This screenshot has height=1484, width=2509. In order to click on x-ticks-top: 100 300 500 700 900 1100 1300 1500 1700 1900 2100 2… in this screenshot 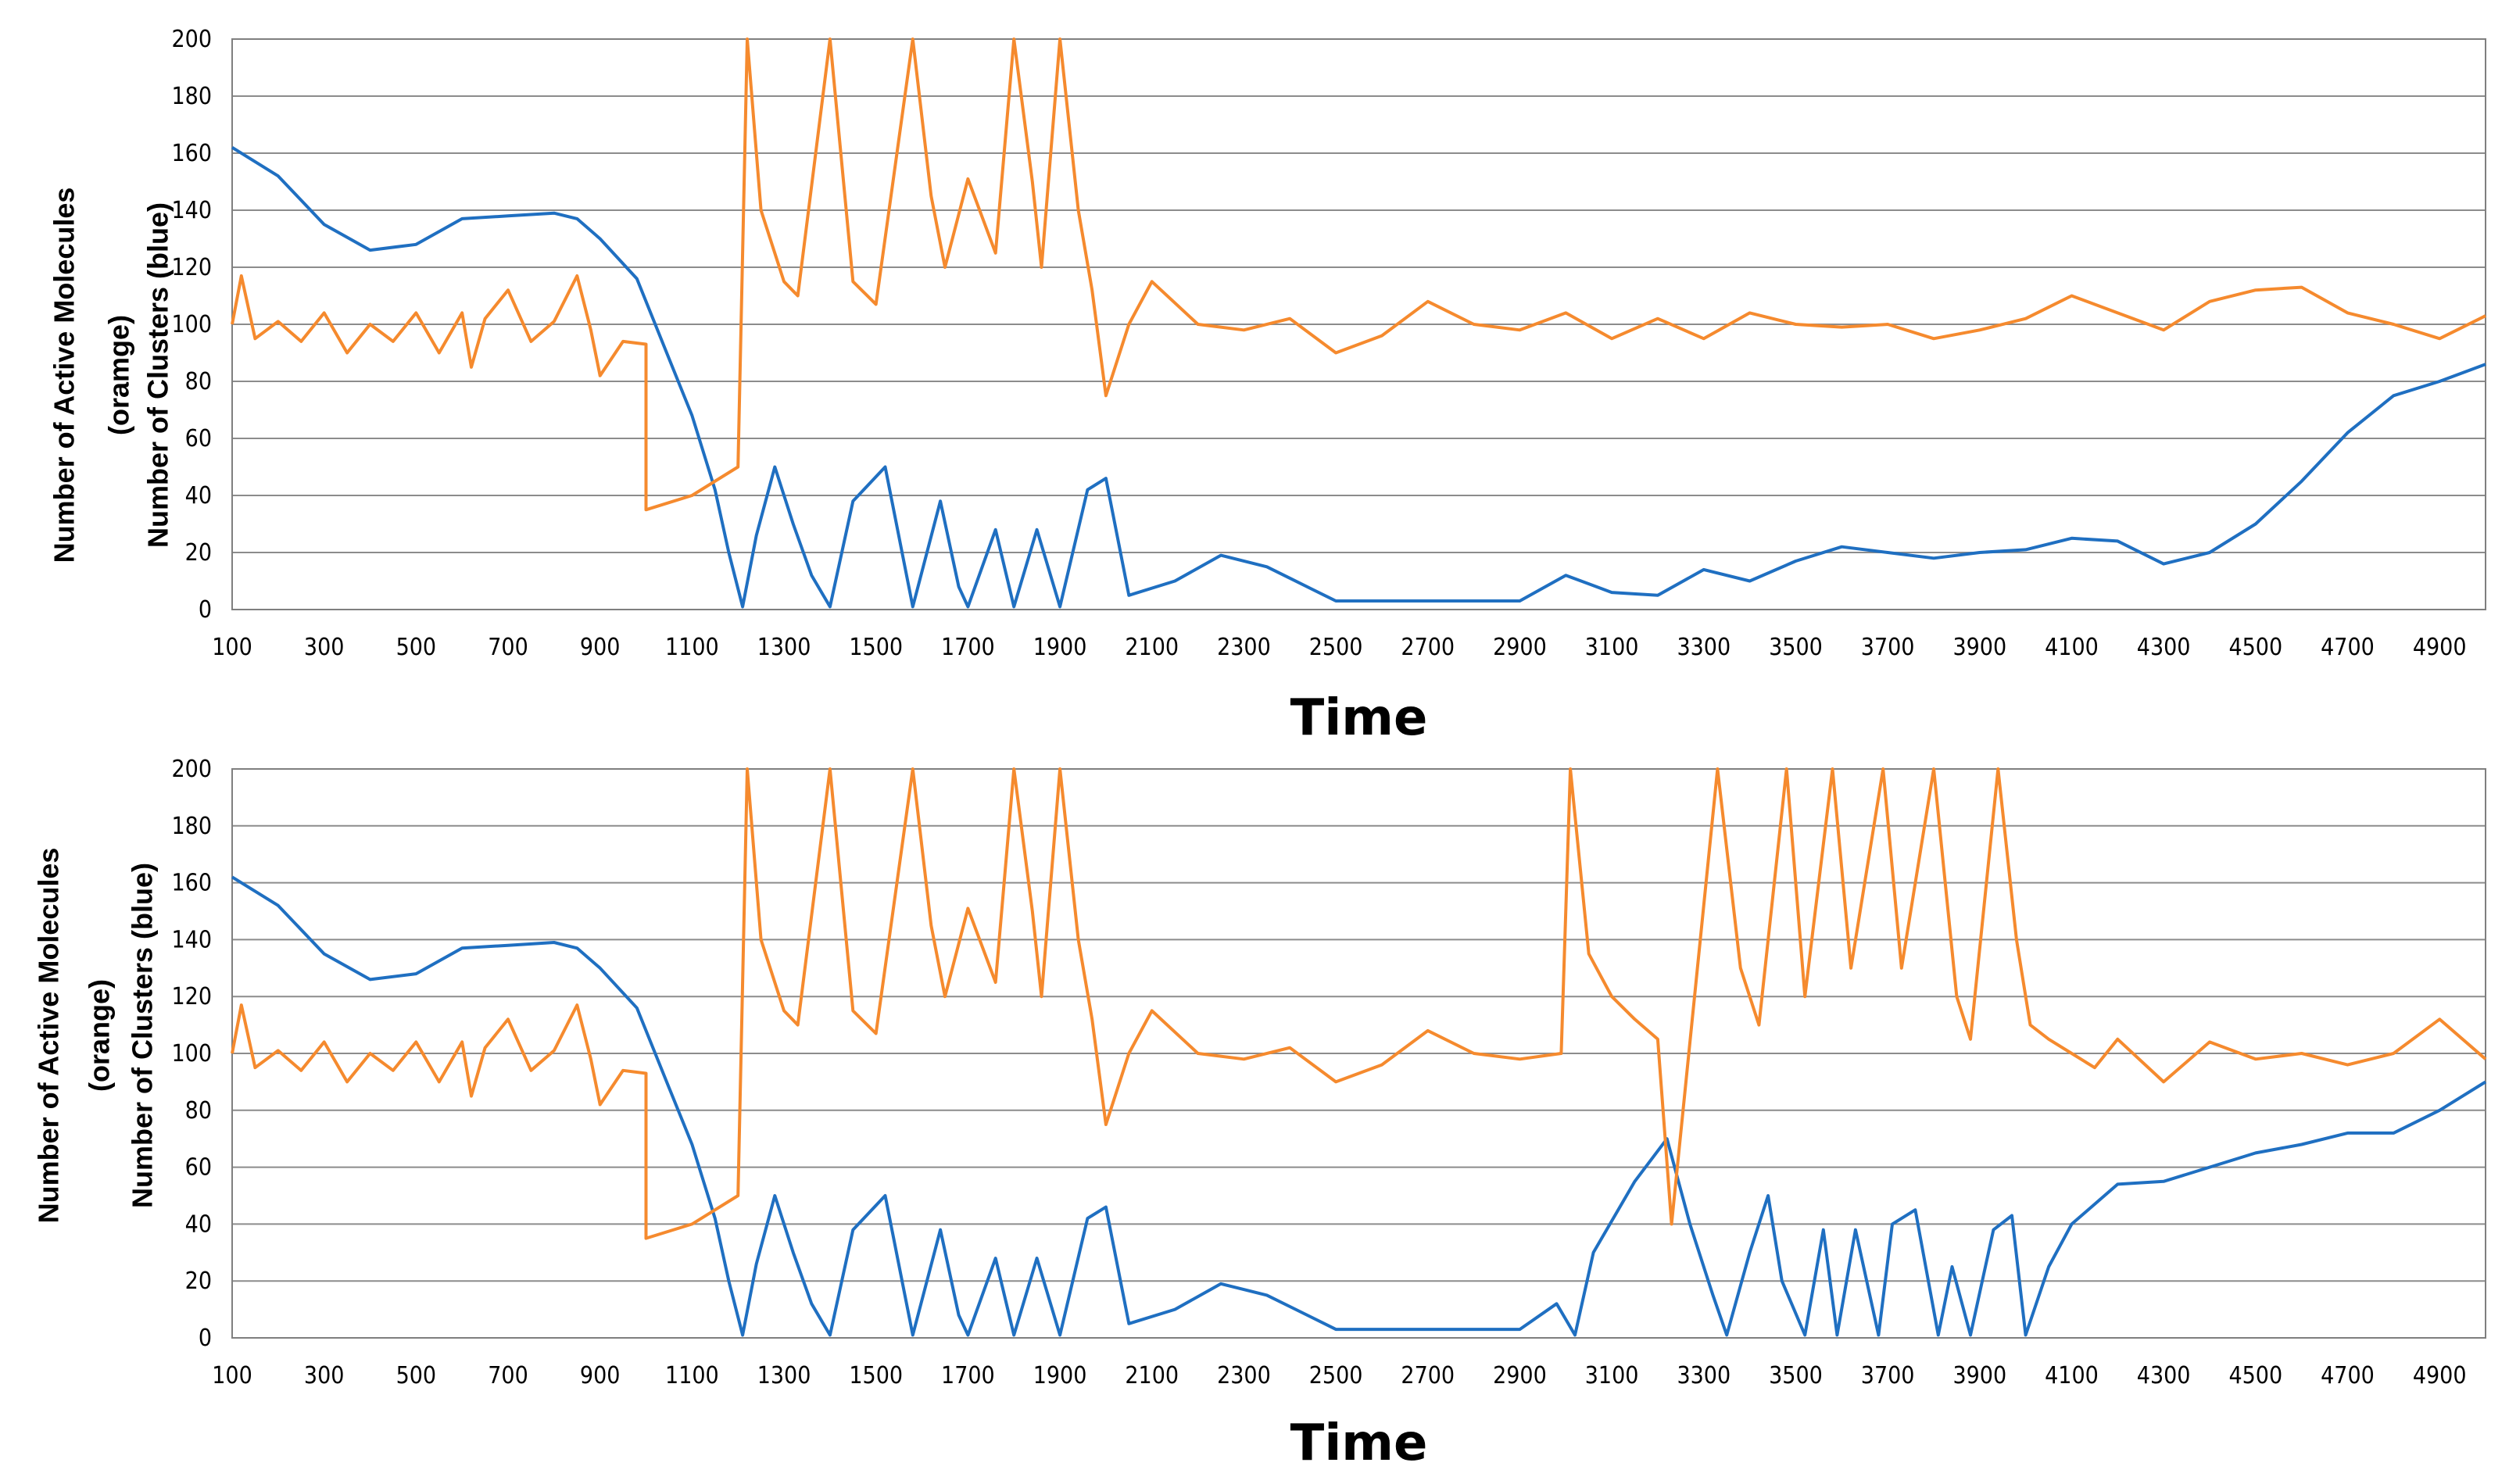, I will do `click(1339, 647)`.